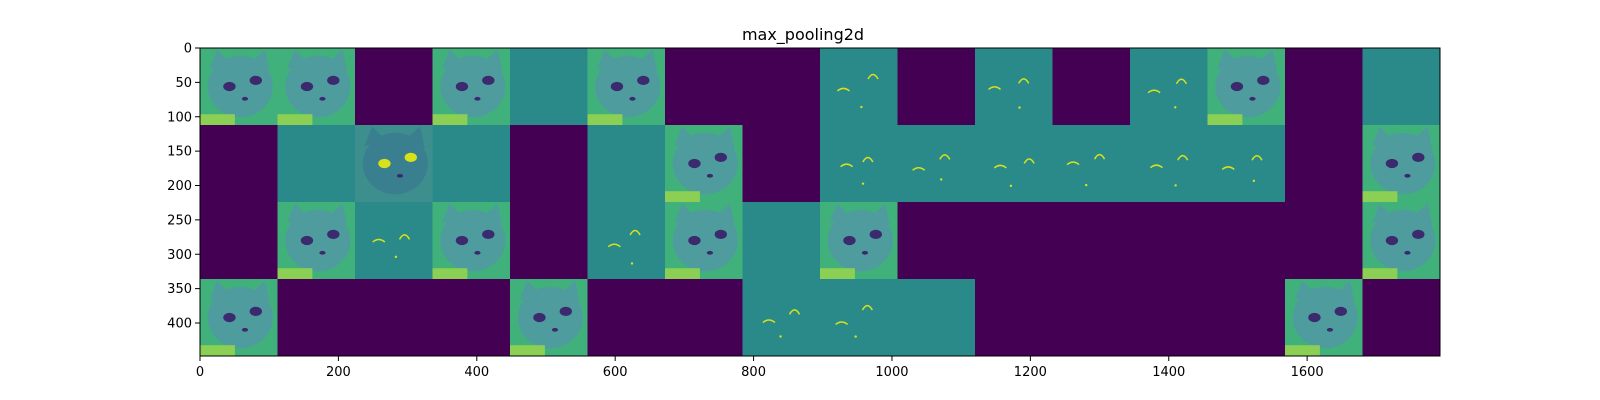  What do you see at coordinates (803, 35) in the screenshot?
I see `chart-title: max_pooling2d` at bounding box center [803, 35].